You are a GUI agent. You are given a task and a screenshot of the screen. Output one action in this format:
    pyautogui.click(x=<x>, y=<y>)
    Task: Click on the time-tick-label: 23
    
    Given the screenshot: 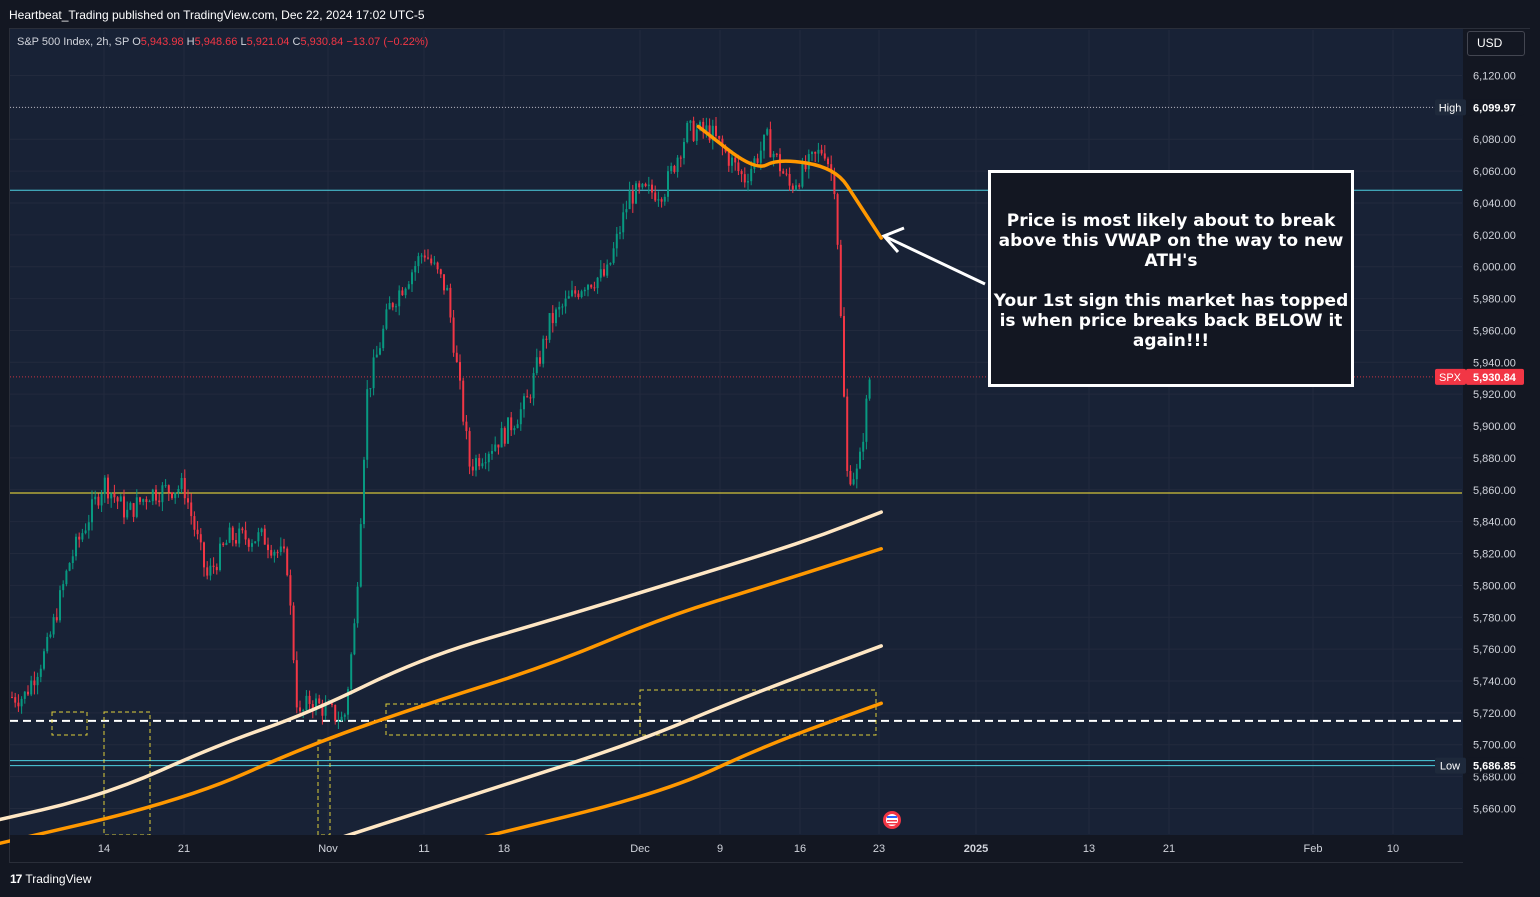 What is the action you would take?
    pyautogui.click(x=879, y=849)
    